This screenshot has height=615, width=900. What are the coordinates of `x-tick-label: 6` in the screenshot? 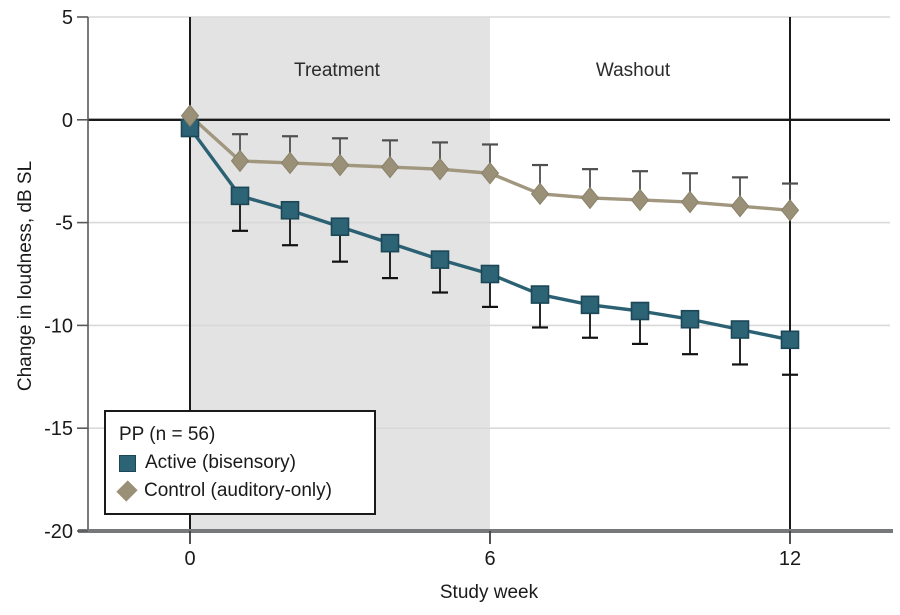 It's located at (489, 559).